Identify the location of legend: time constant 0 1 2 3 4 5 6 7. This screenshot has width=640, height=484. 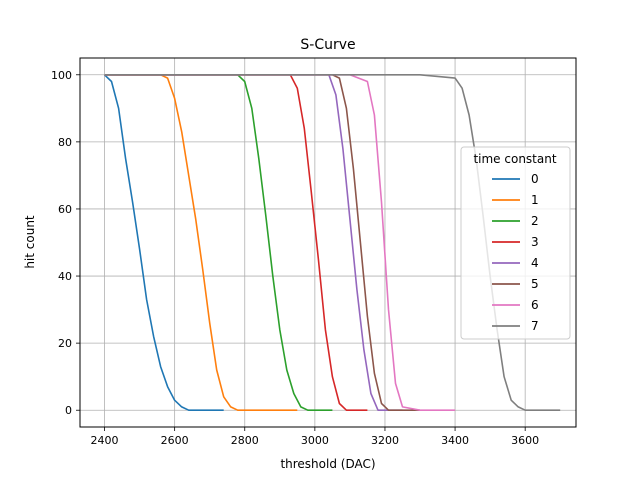
(515, 243).